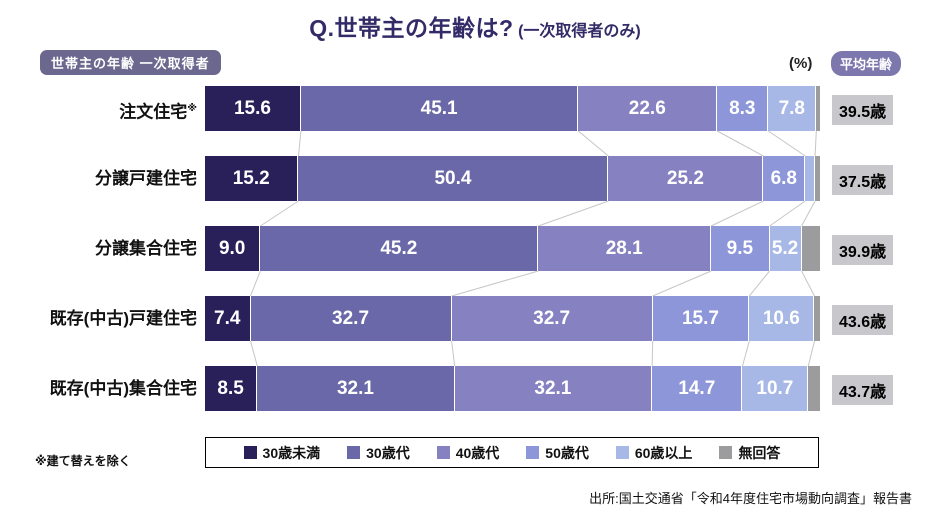 This screenshot has height=515, width=950. I want to click on average-age-badge: 平均年齢, so click(866, 63).